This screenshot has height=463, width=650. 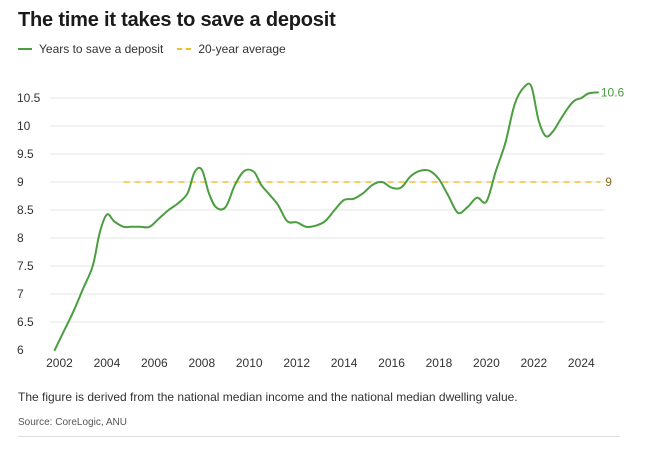 I want to click on chart-title: The time it takes to save a deposit, so click(x=177, y=20).